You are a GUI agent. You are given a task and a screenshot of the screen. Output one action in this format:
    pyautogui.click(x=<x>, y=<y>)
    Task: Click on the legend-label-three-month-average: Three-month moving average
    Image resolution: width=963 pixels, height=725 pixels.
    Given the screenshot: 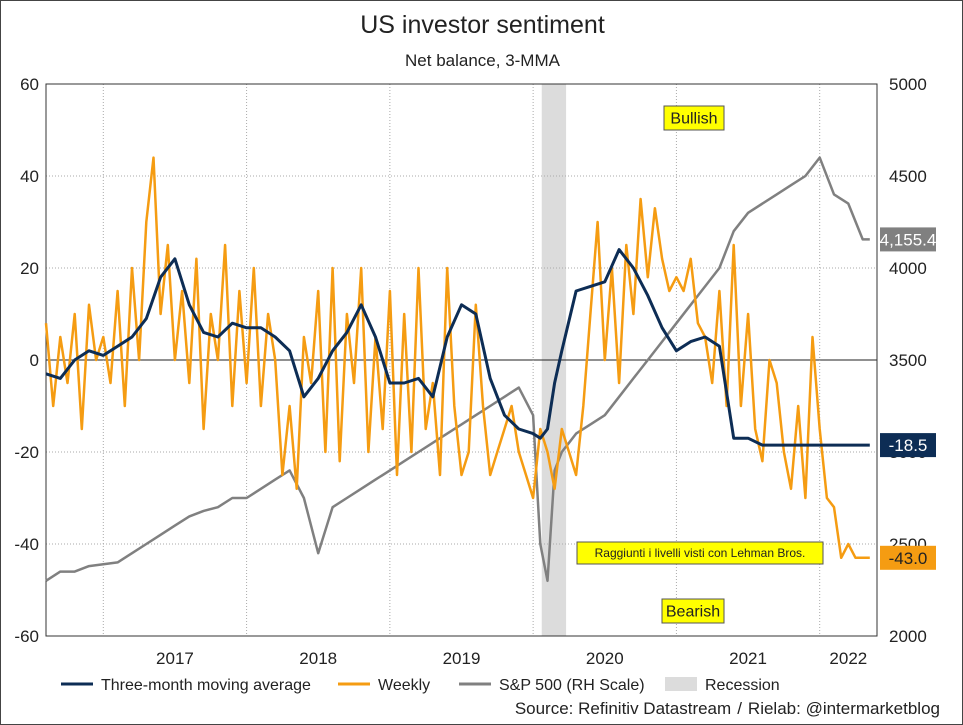 What is the action you would take?
    pyautogui.click(x=206, y=685)
    